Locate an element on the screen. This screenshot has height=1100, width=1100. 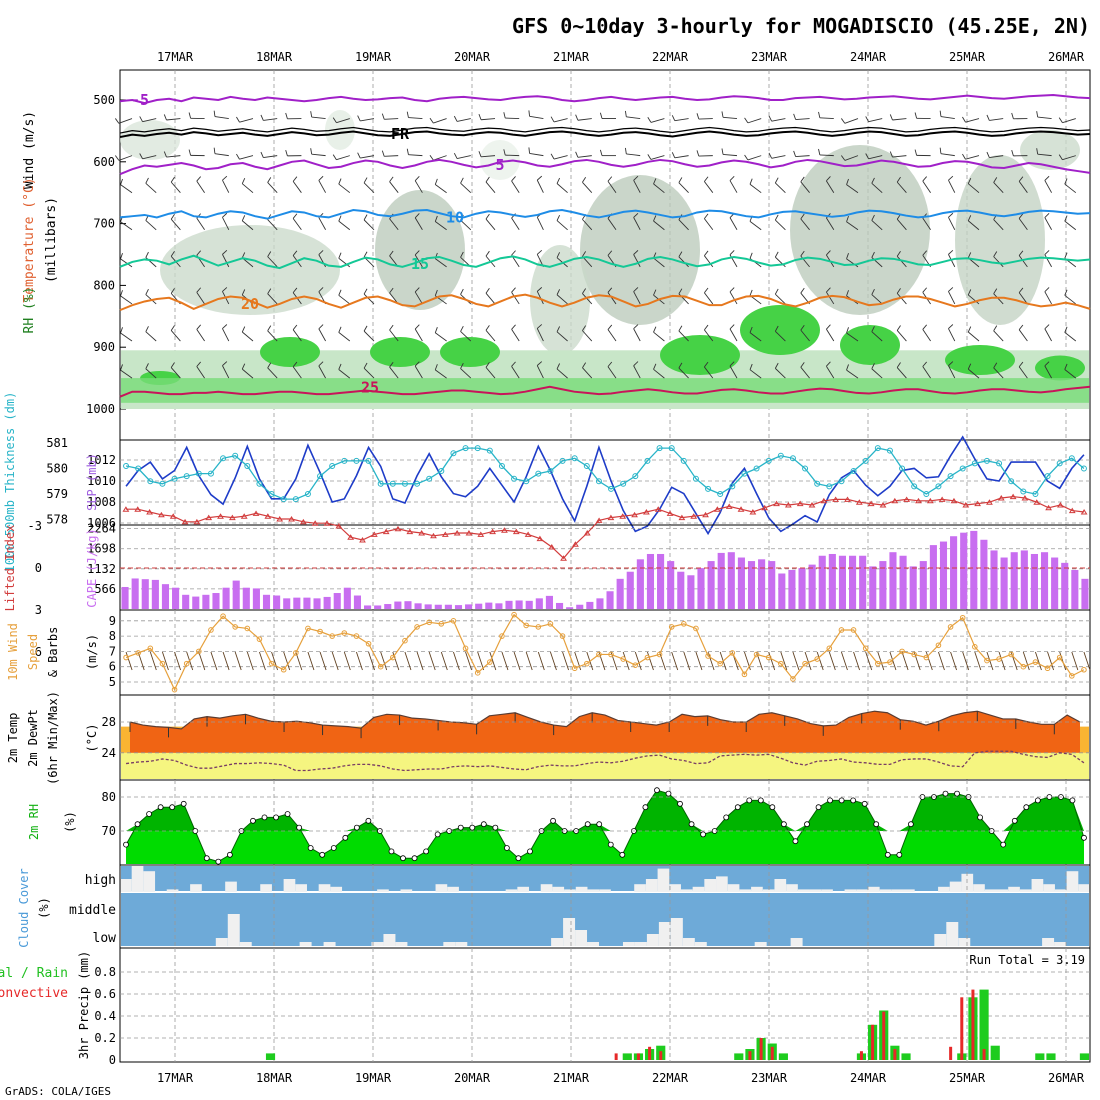
cloud-bar-low is located at coordinates (593, 944).